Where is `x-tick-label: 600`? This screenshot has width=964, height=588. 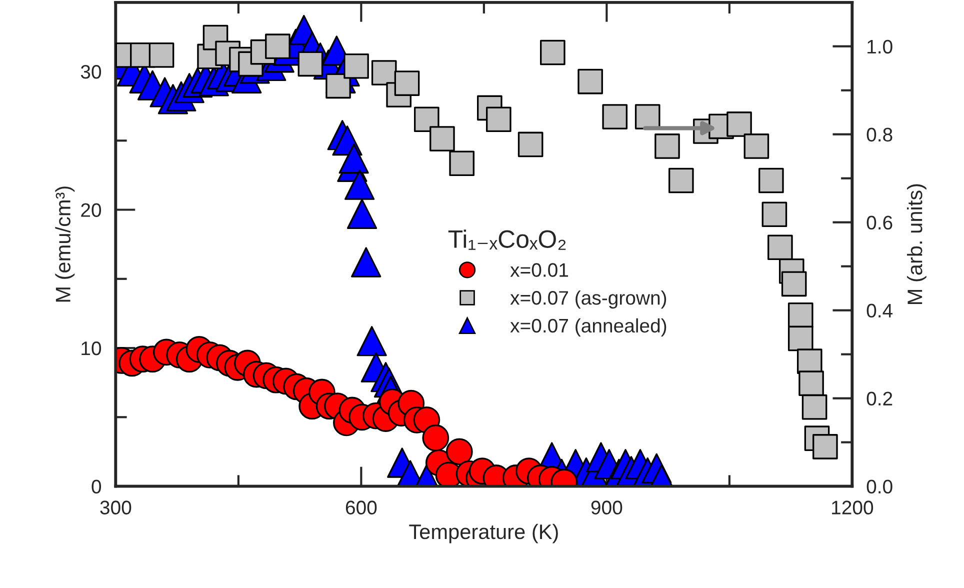 x-tick-label: 600 is located at coordinates (361, 507).